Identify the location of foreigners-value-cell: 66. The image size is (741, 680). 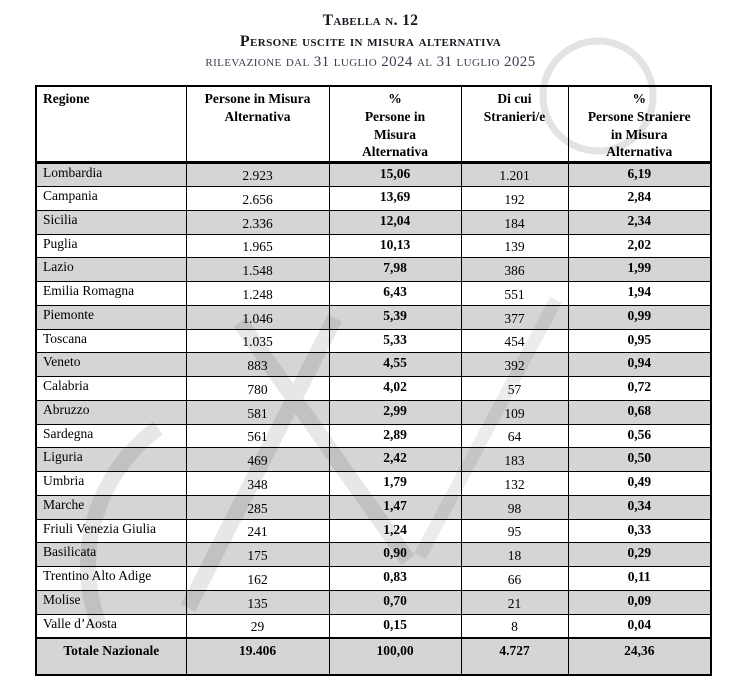
(514, 578).